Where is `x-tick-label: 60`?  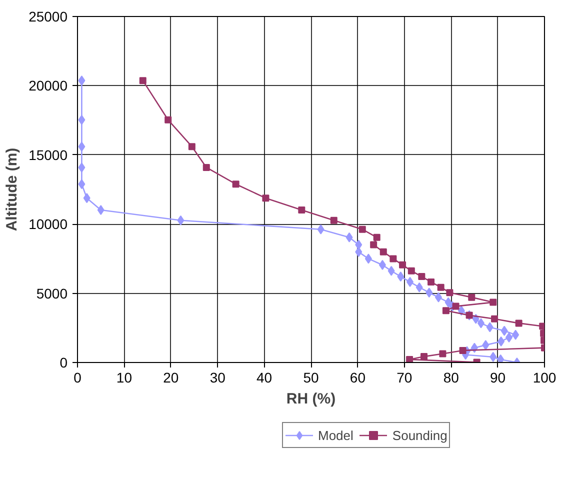
x-tick-label: 60 is located at coordinates (358, 378).